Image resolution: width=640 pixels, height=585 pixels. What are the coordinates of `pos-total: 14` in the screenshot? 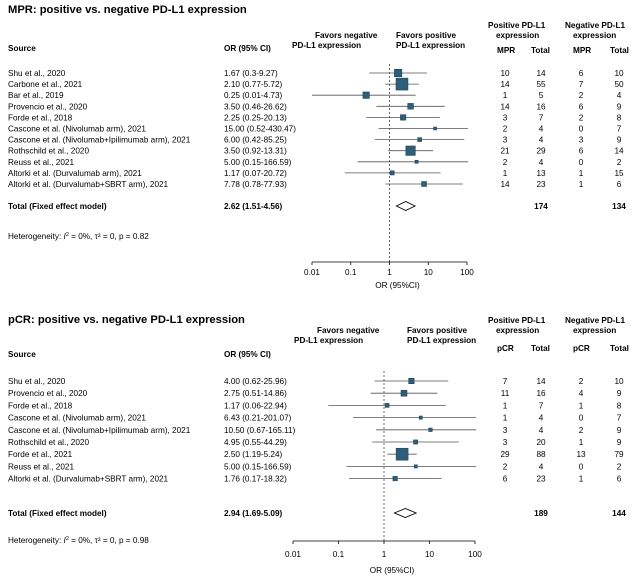 It's located at (541, 73).